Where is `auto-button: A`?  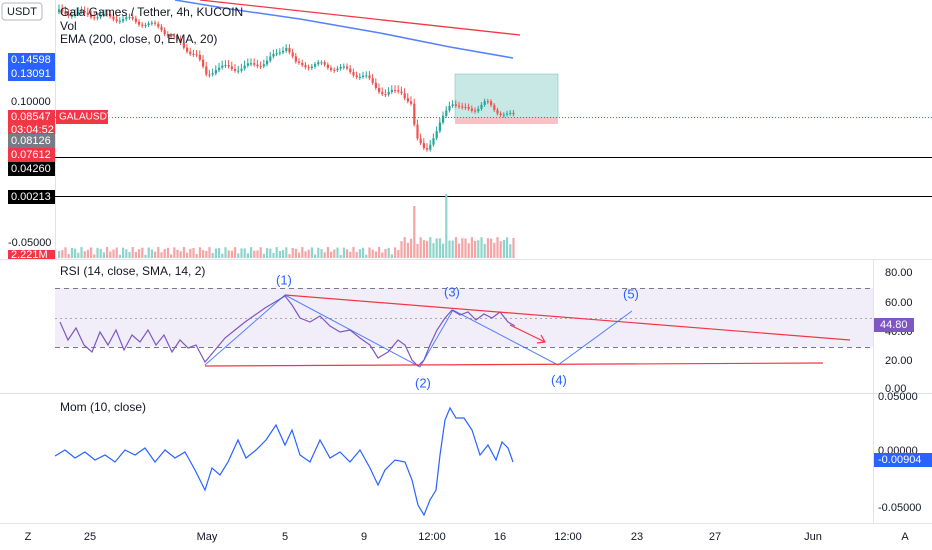 auto-button: A is located at coordinates (905, 537).